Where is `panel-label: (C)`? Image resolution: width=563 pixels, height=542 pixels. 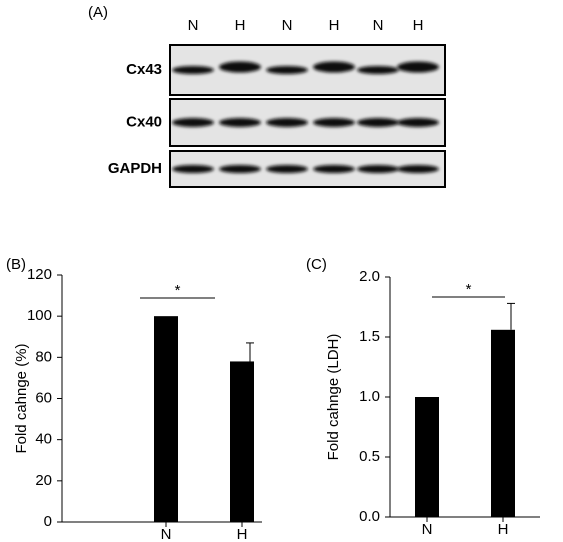
panel-label: (C) is located at coordinates (316, 264).